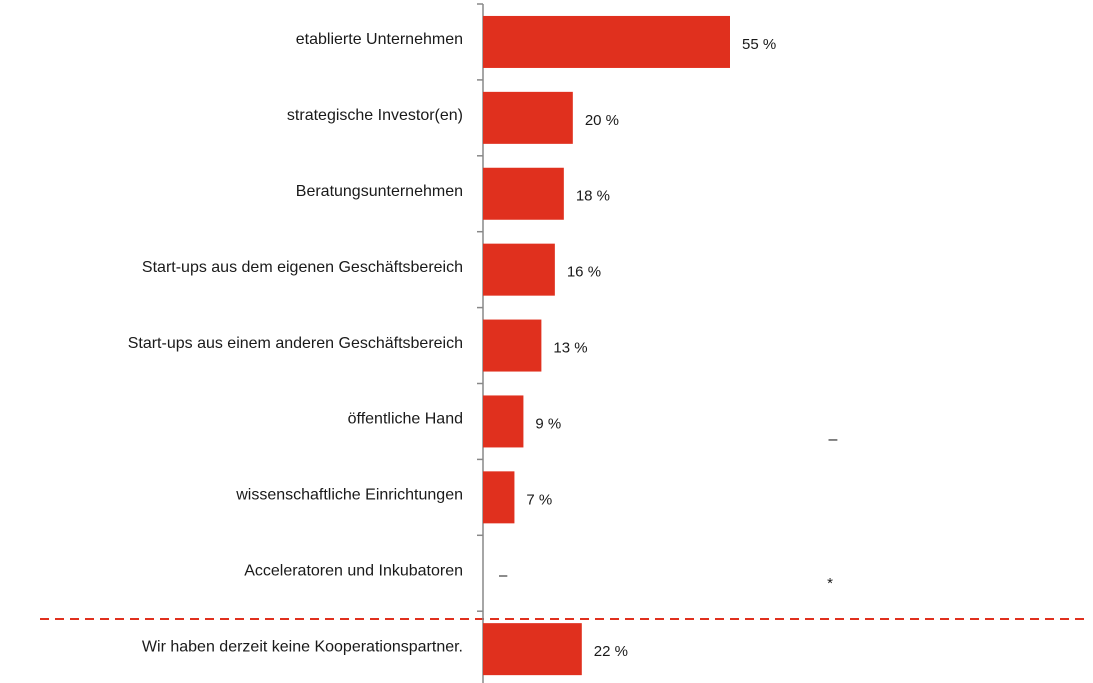 The width and height of the screenshot is (1093, 683). I want to click on category-label: strategische Investor(en), so click(375, 115).